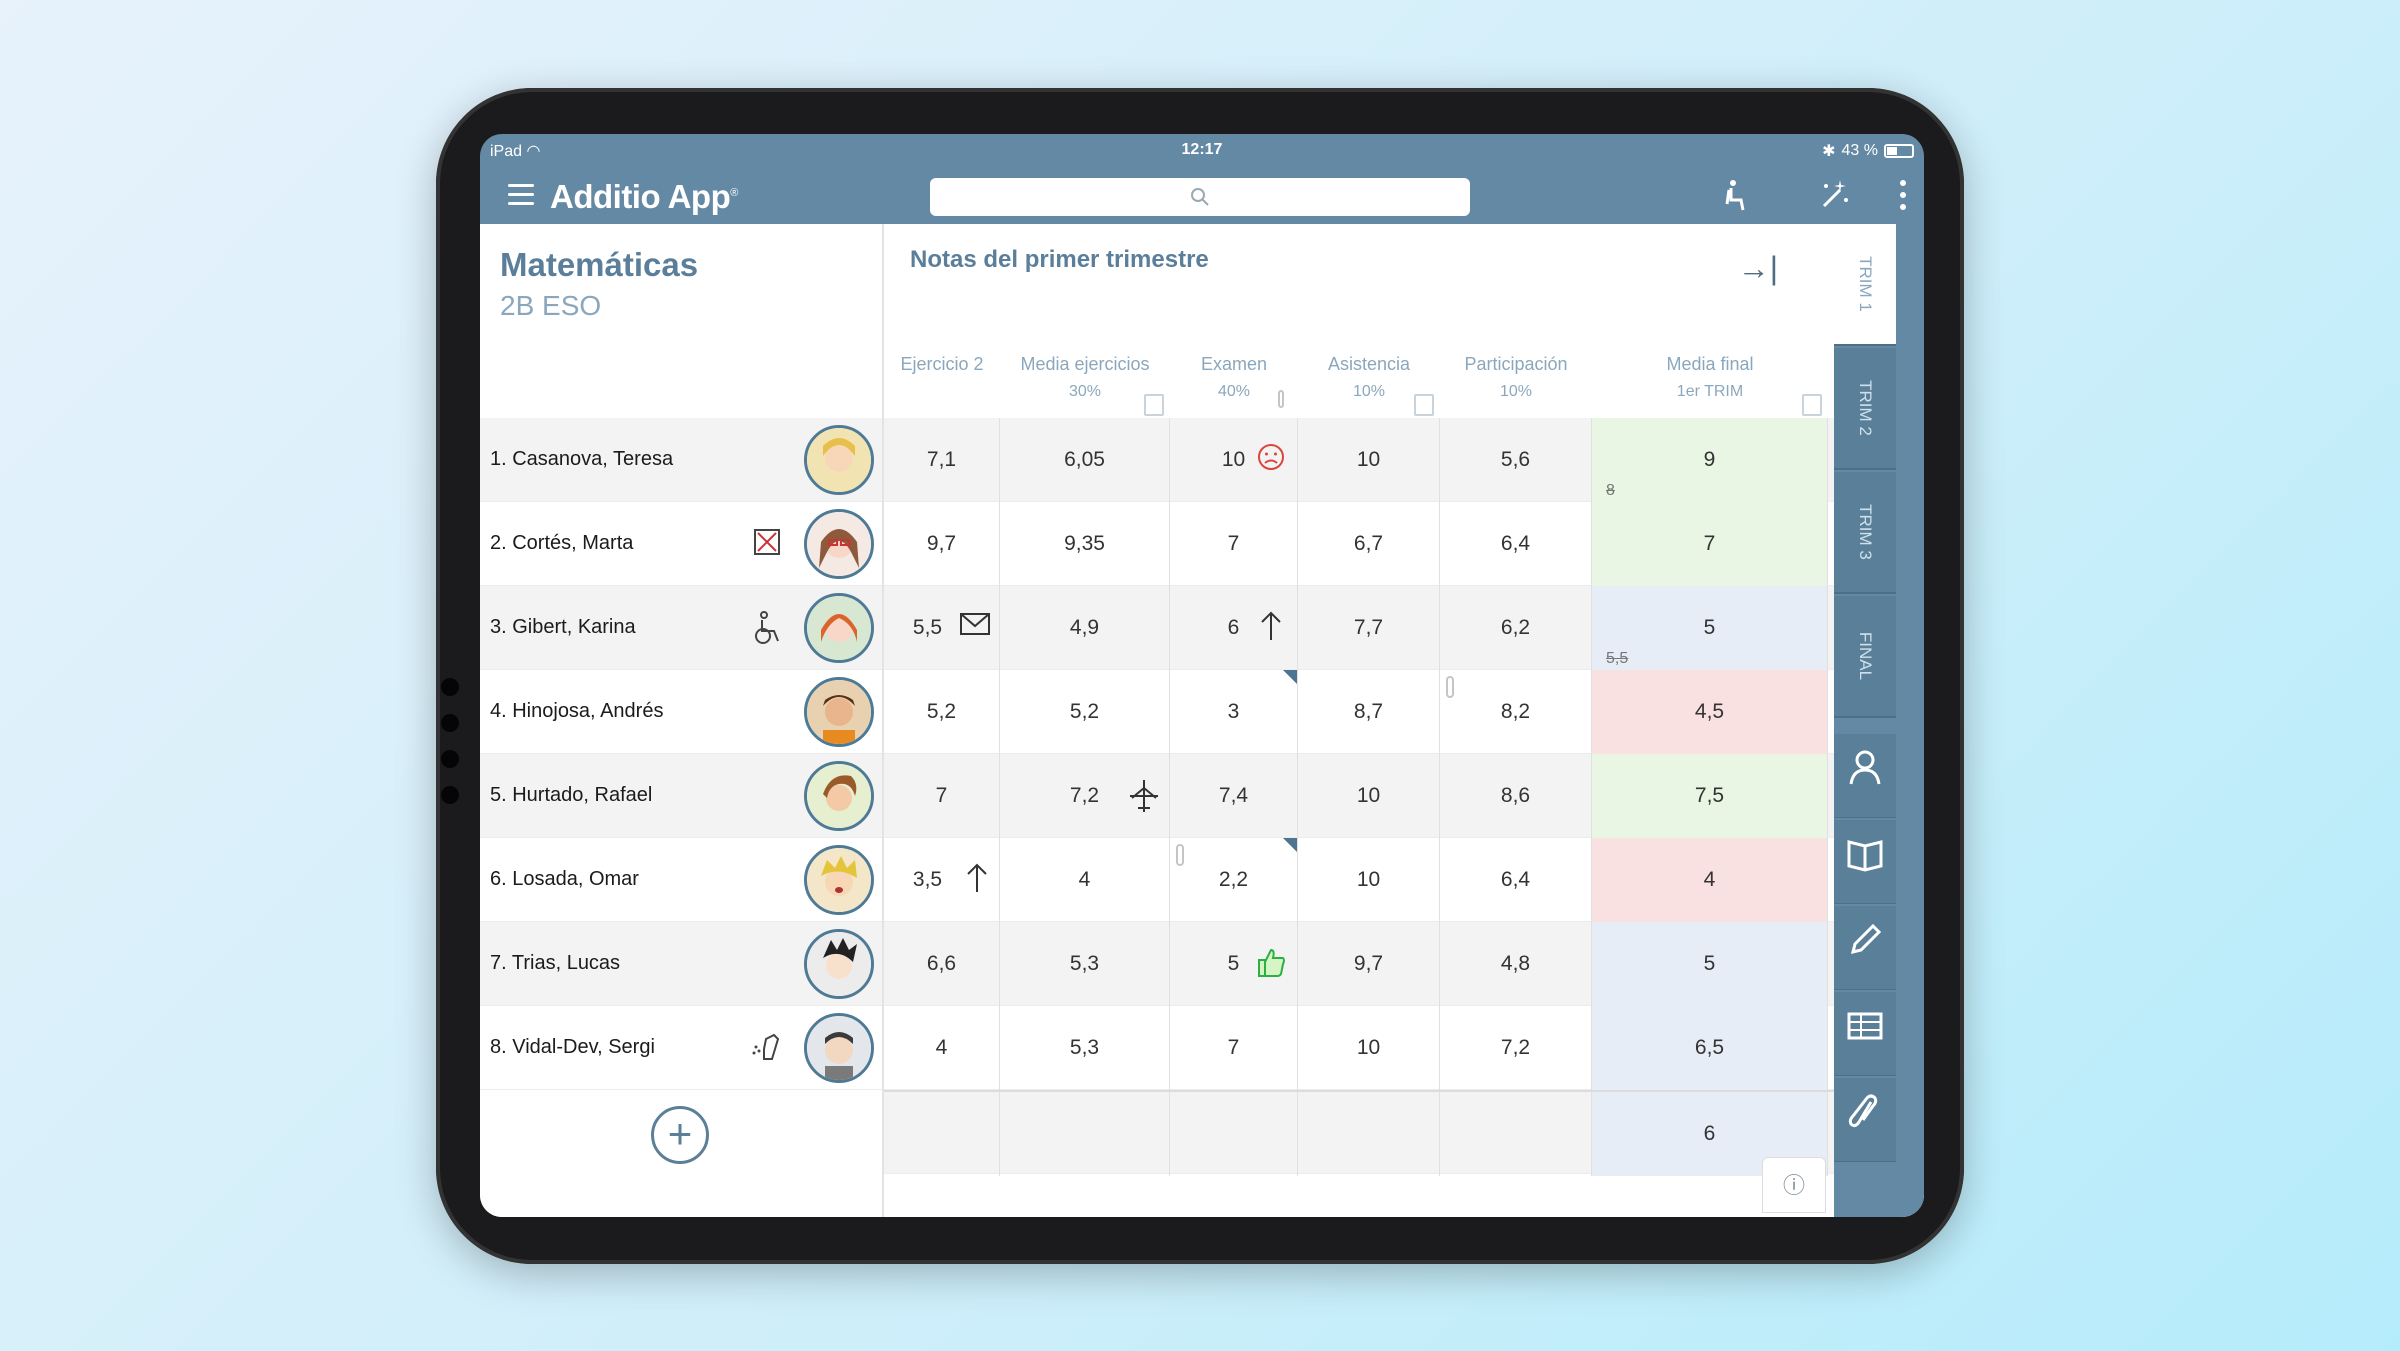 The width and height of the screenshot is (2400, 1351). I want to click on student-row: 8. Vidal-Dev, Sergi, so click(681, 1048).